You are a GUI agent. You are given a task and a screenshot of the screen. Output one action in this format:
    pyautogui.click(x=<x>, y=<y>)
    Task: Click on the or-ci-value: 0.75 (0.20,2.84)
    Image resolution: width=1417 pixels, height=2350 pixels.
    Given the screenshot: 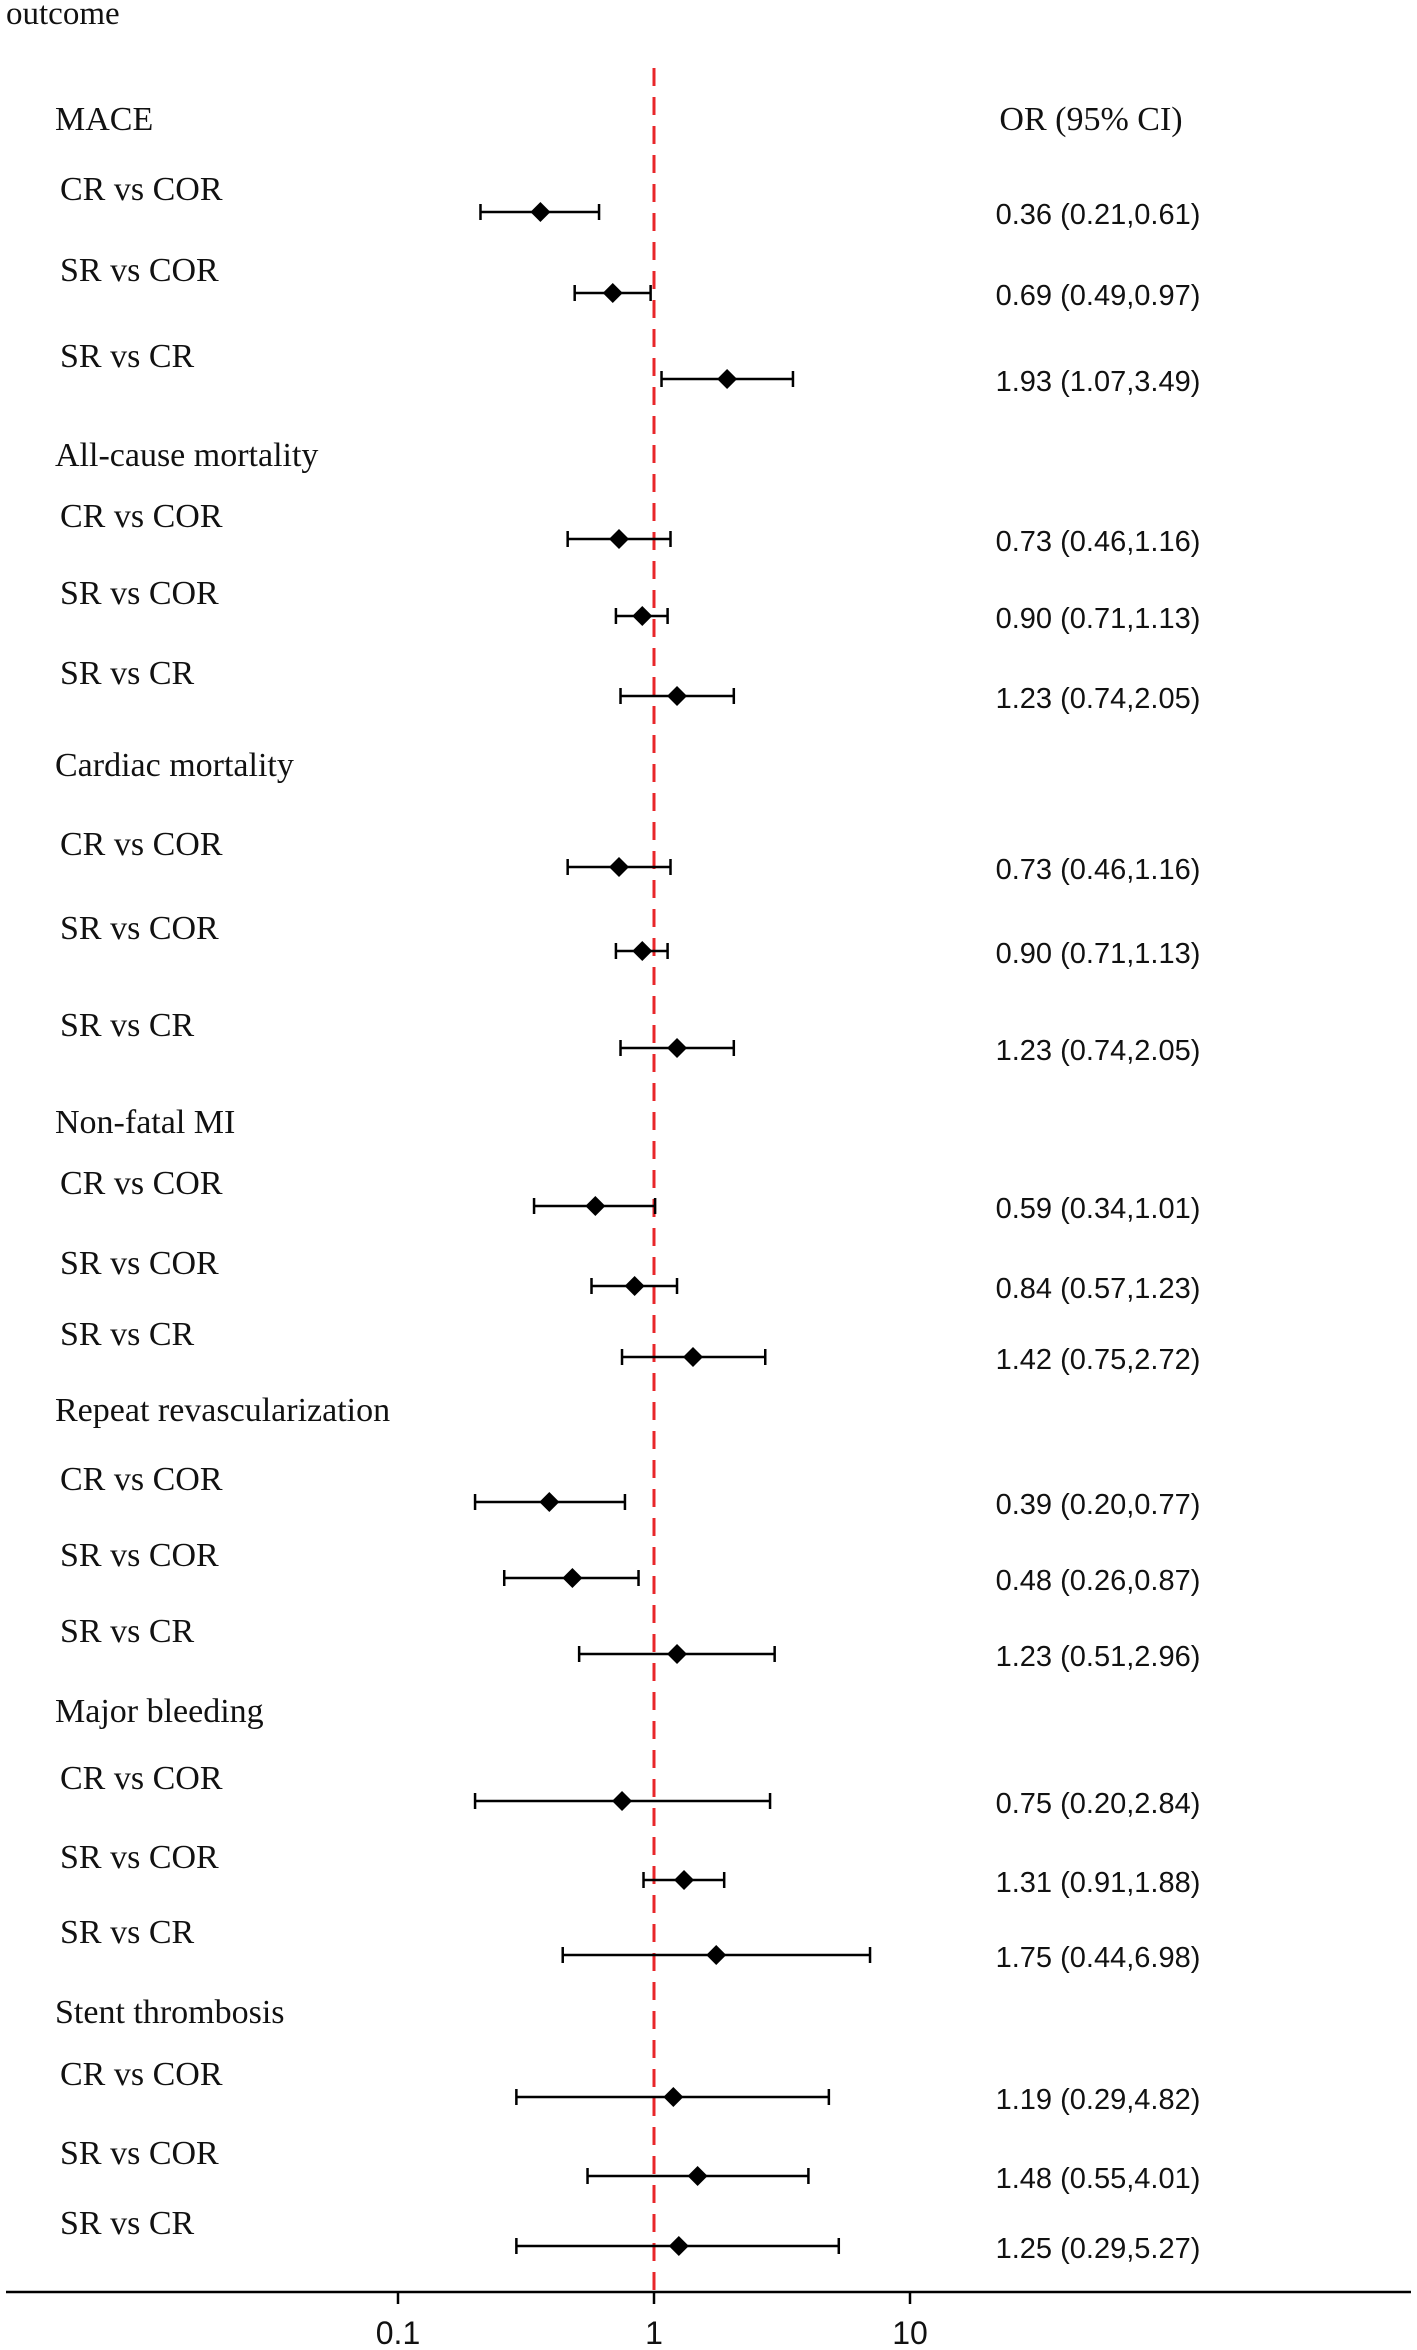 What is the action you would take?
    pyautogui.click(x=1098, y=1804)
    